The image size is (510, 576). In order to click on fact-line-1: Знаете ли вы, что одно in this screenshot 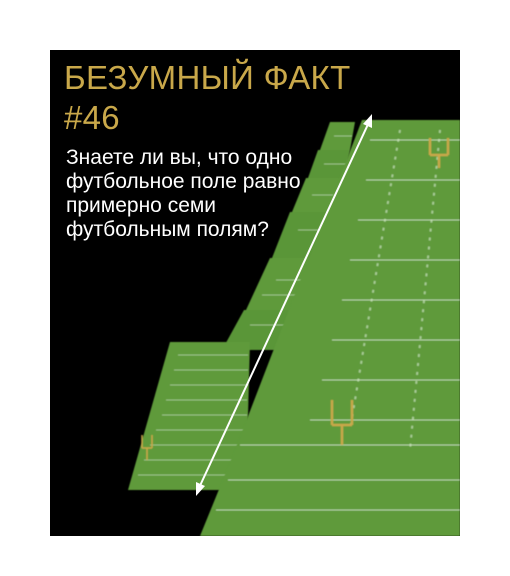, I will do `click(179, 157)`.